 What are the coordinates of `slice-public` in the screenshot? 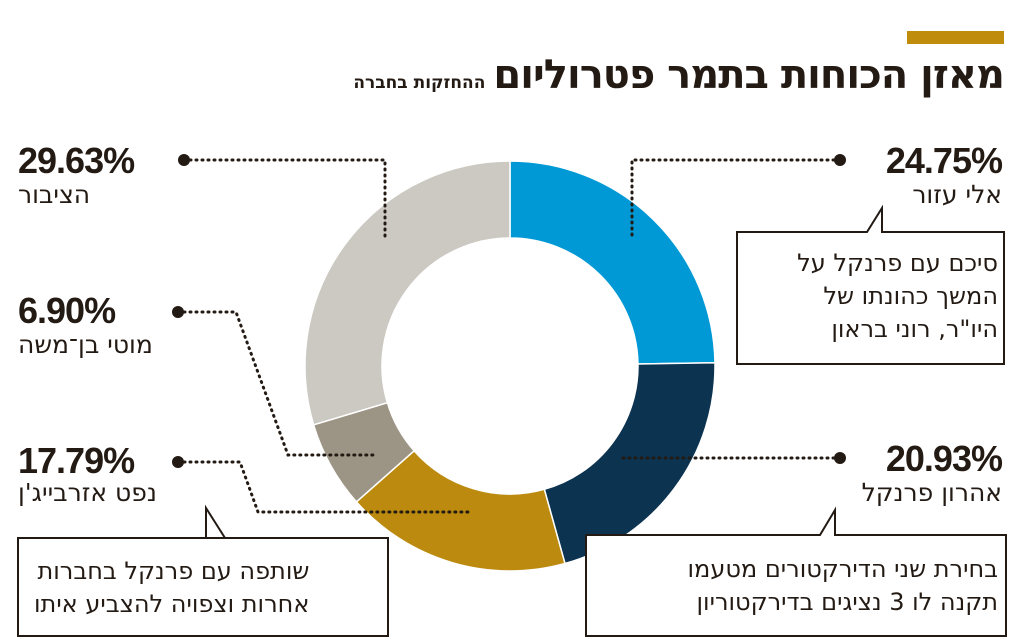 It's located at (407, 293).